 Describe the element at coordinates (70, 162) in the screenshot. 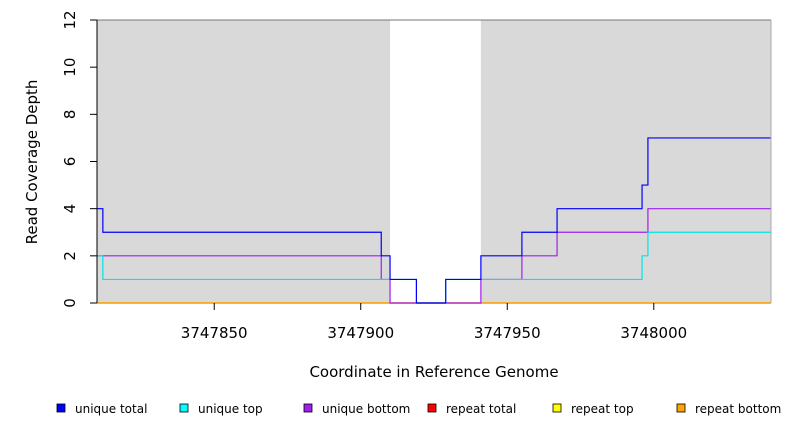

I see `y-tick-label: 6` at that location.